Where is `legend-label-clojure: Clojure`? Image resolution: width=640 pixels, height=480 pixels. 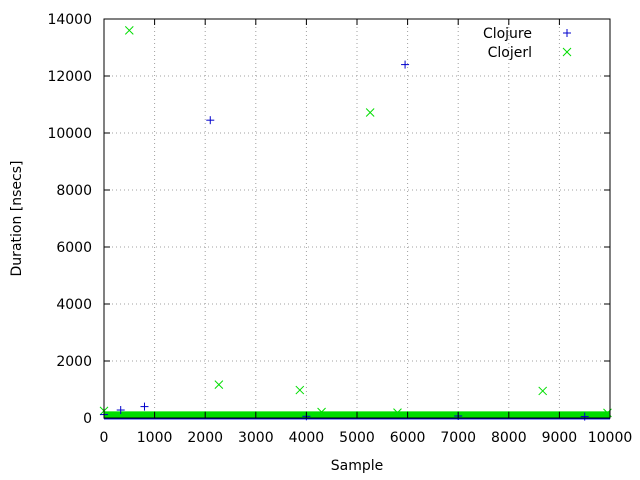
legend-label-clojure: Clojure is located at coordinates (507, 34).